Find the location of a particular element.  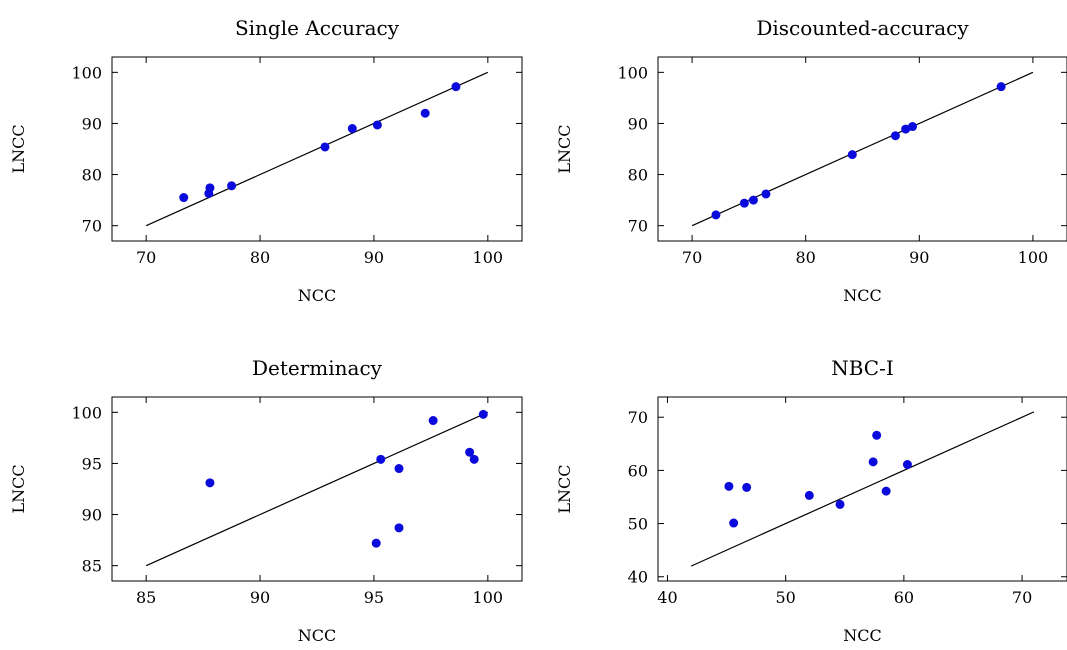

y-tick-label: 60 is located at coordinates (638, 470).